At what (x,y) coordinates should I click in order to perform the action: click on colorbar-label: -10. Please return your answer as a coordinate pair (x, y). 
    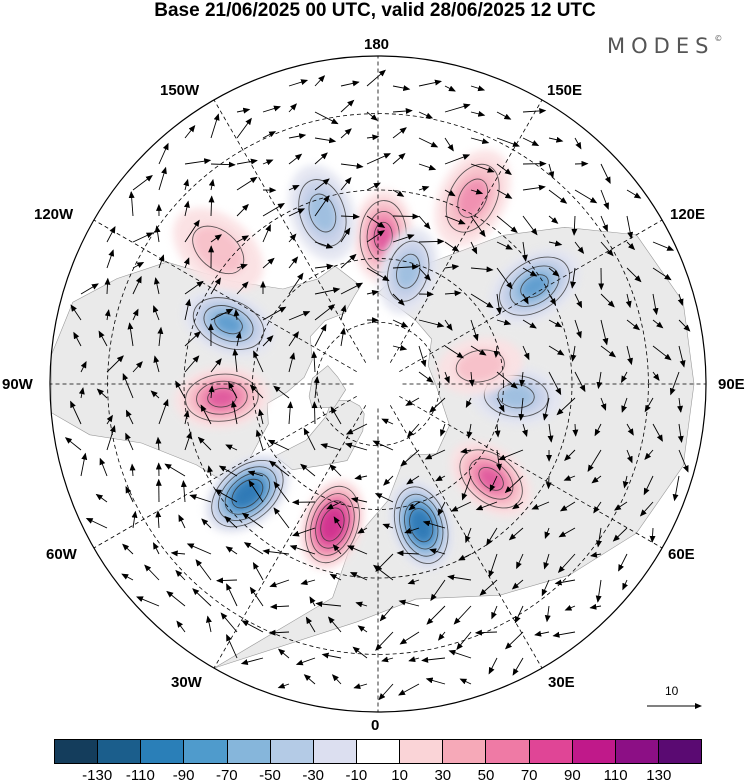
    Looking at the image, I should click on (357, 775).